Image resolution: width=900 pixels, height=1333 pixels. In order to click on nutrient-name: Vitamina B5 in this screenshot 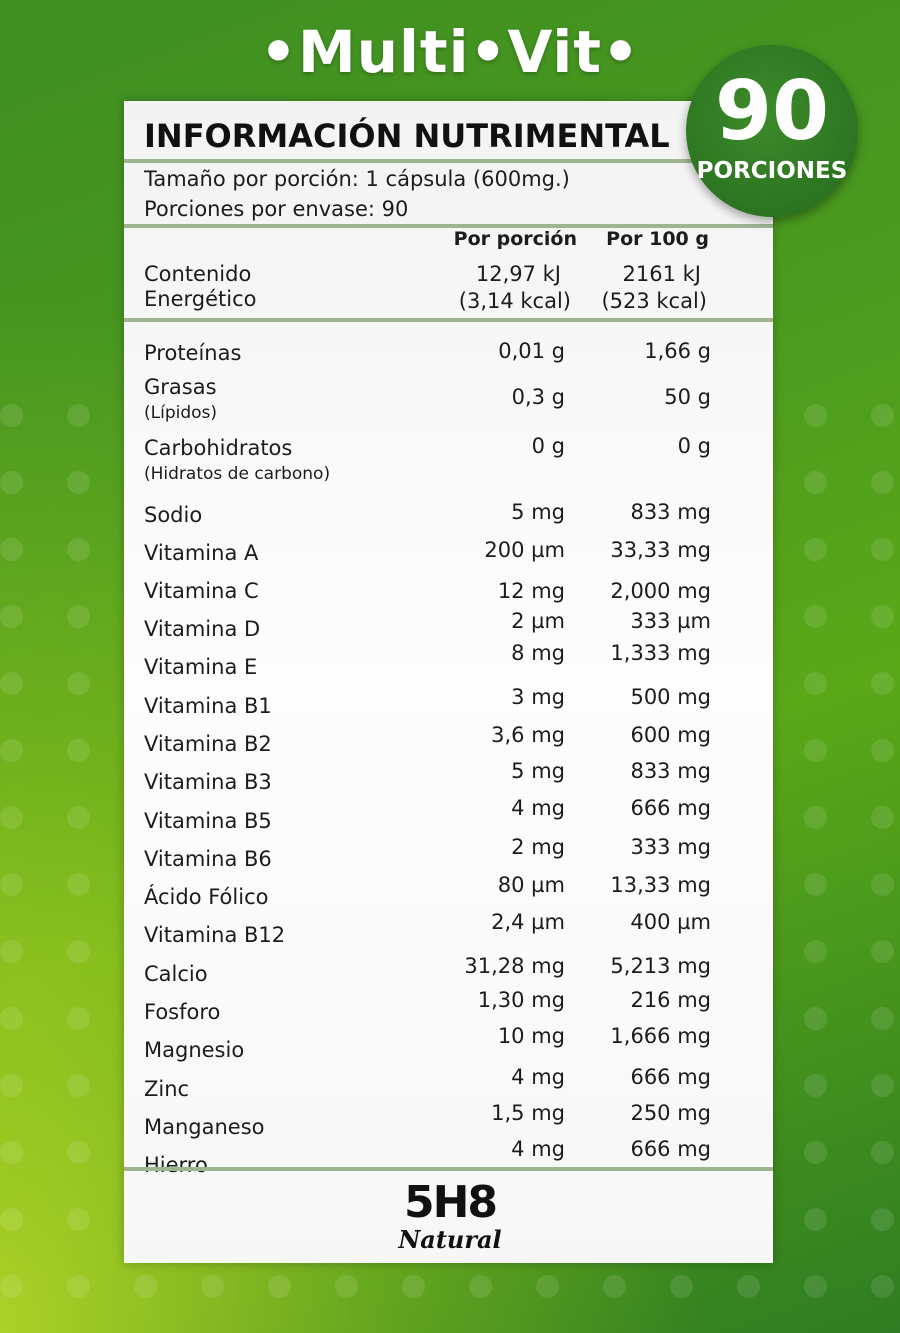, I will do `click(208, 821)`.